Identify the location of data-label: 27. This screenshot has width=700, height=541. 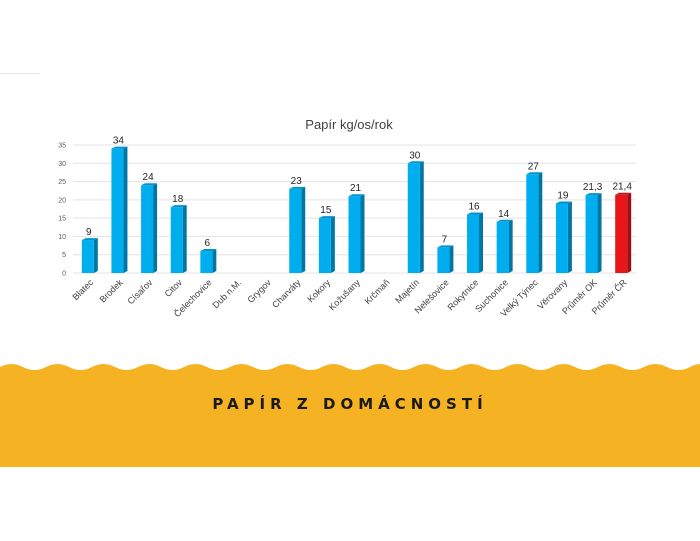
(534, 166).